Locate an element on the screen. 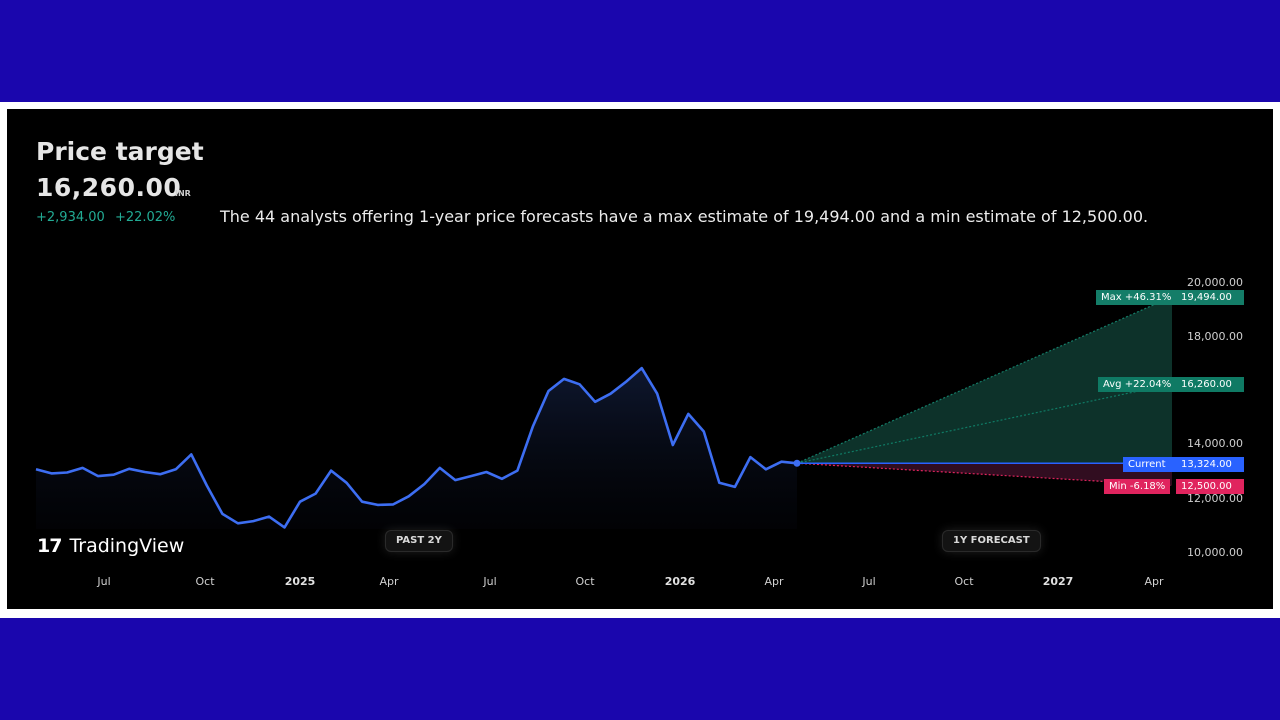 This screenshot has width=1280, height=720. y-tick-label: 18,000.00 is located at coordinates (1215, 336).